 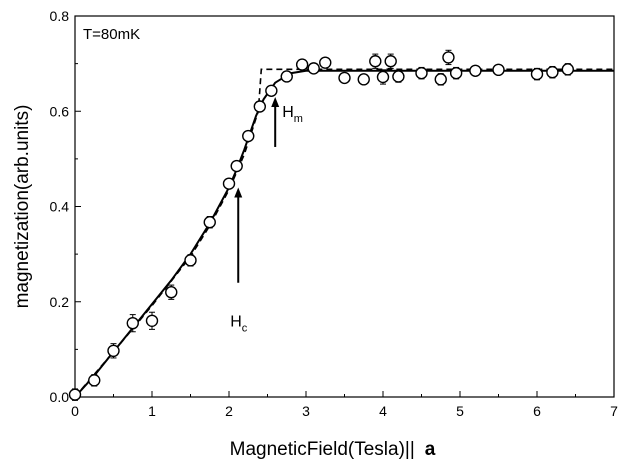 What do you see at coordinates (60, 111) in the screenshot?
I see `y-tick-label: 0.6` at bounding box center [60, 111].